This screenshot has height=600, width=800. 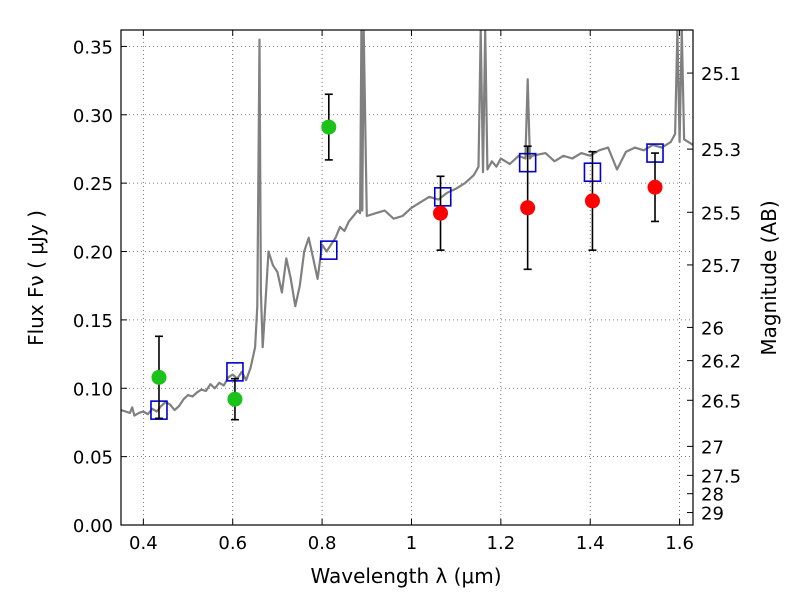 I want to click on x-tick-label: 1, so click(x=411, y=543).